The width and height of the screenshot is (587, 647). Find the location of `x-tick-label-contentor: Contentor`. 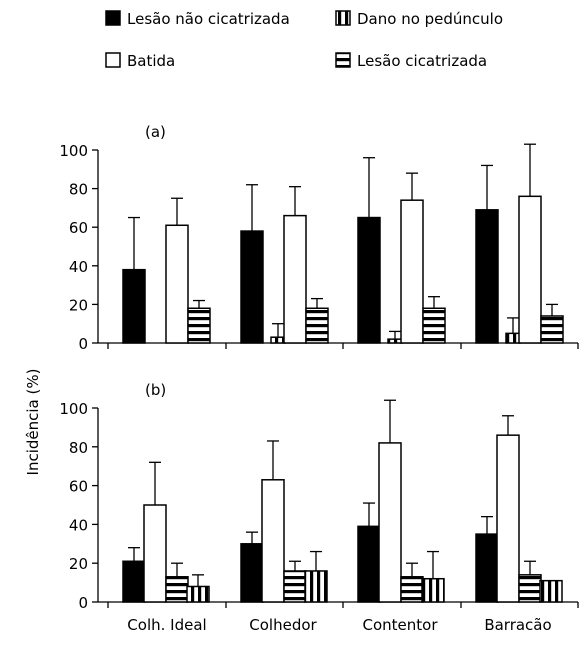

x-tick-label-contentor: Contentor is located at coordinates (401, 625).